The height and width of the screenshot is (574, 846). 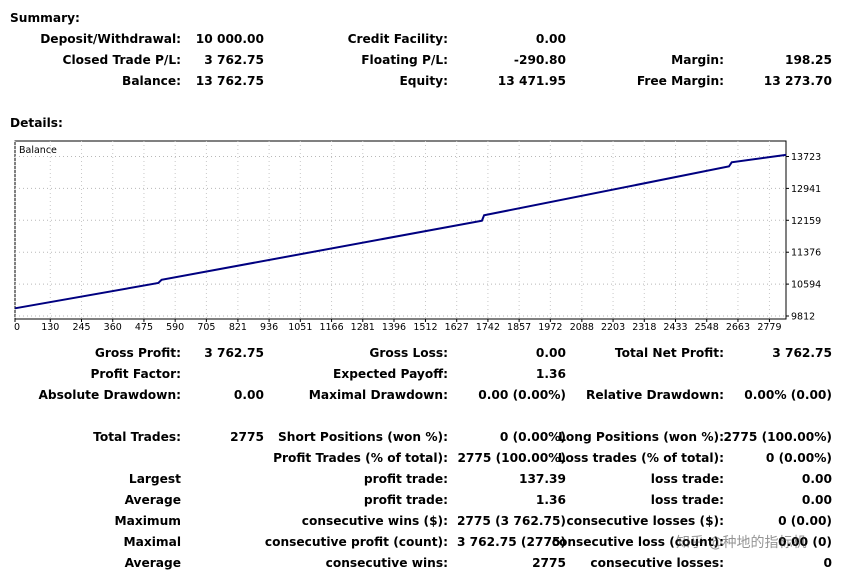 I want to click on deposit-label: Deposit/Withdrawal:, so click(x=110, y=39).